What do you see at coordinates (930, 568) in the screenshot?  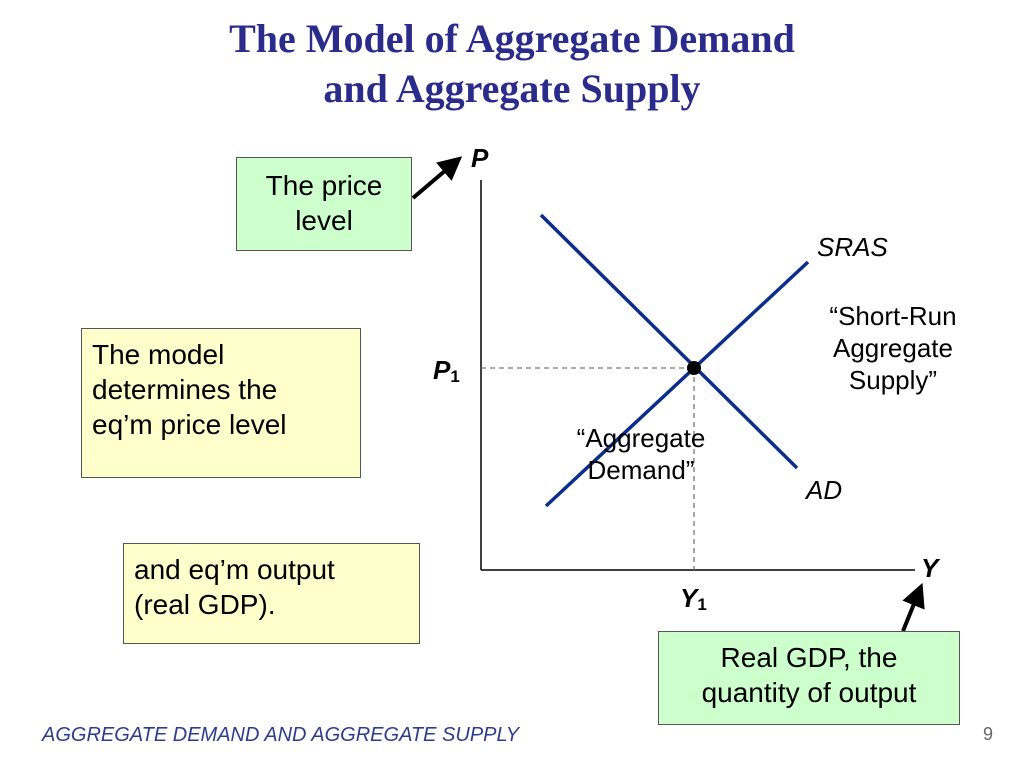 I see `x-axis-label: Y` at bounding box center [930, 568].